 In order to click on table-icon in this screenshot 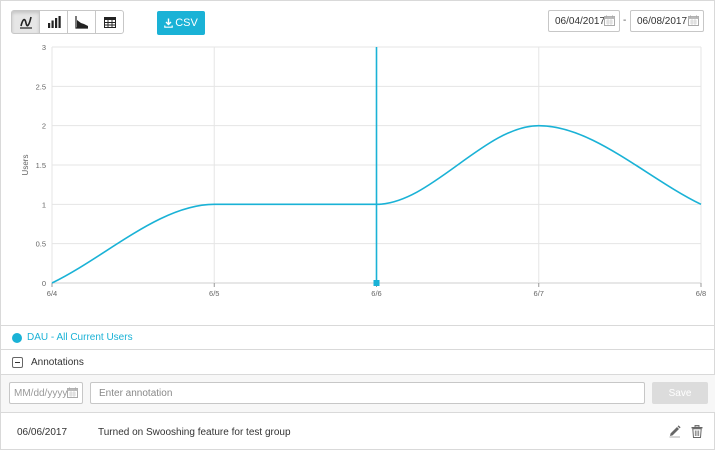, I will do `click(109, 22)`.